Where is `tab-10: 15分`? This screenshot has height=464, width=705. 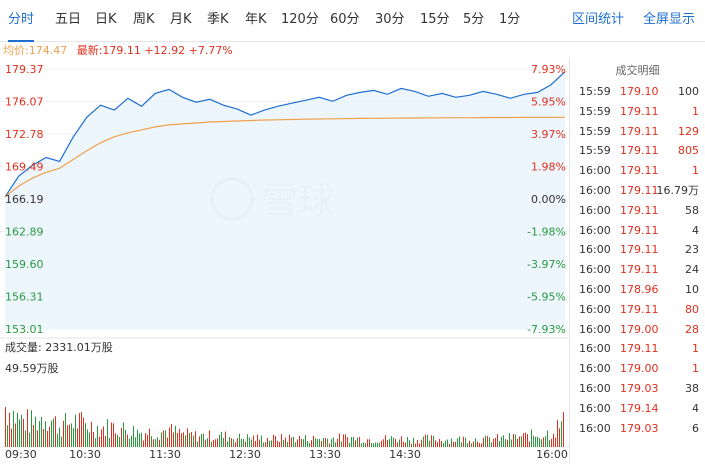
tab-10: 15分 is located at coordinates (435, 19).